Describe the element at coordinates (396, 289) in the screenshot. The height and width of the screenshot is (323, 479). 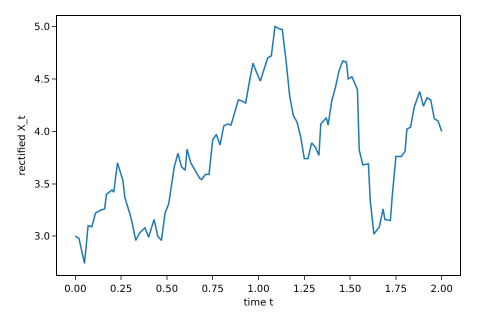
I see `x-tick-label: 1.75` at that location.